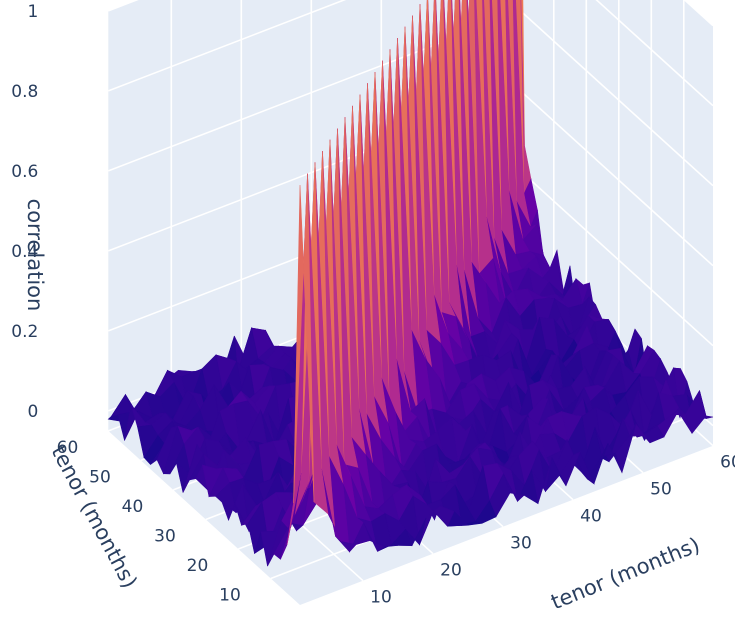  What do you see at coordinates (661, 490) in the screenshot?
I see `x-tick-label: 50` at bounding box center [661, 490].